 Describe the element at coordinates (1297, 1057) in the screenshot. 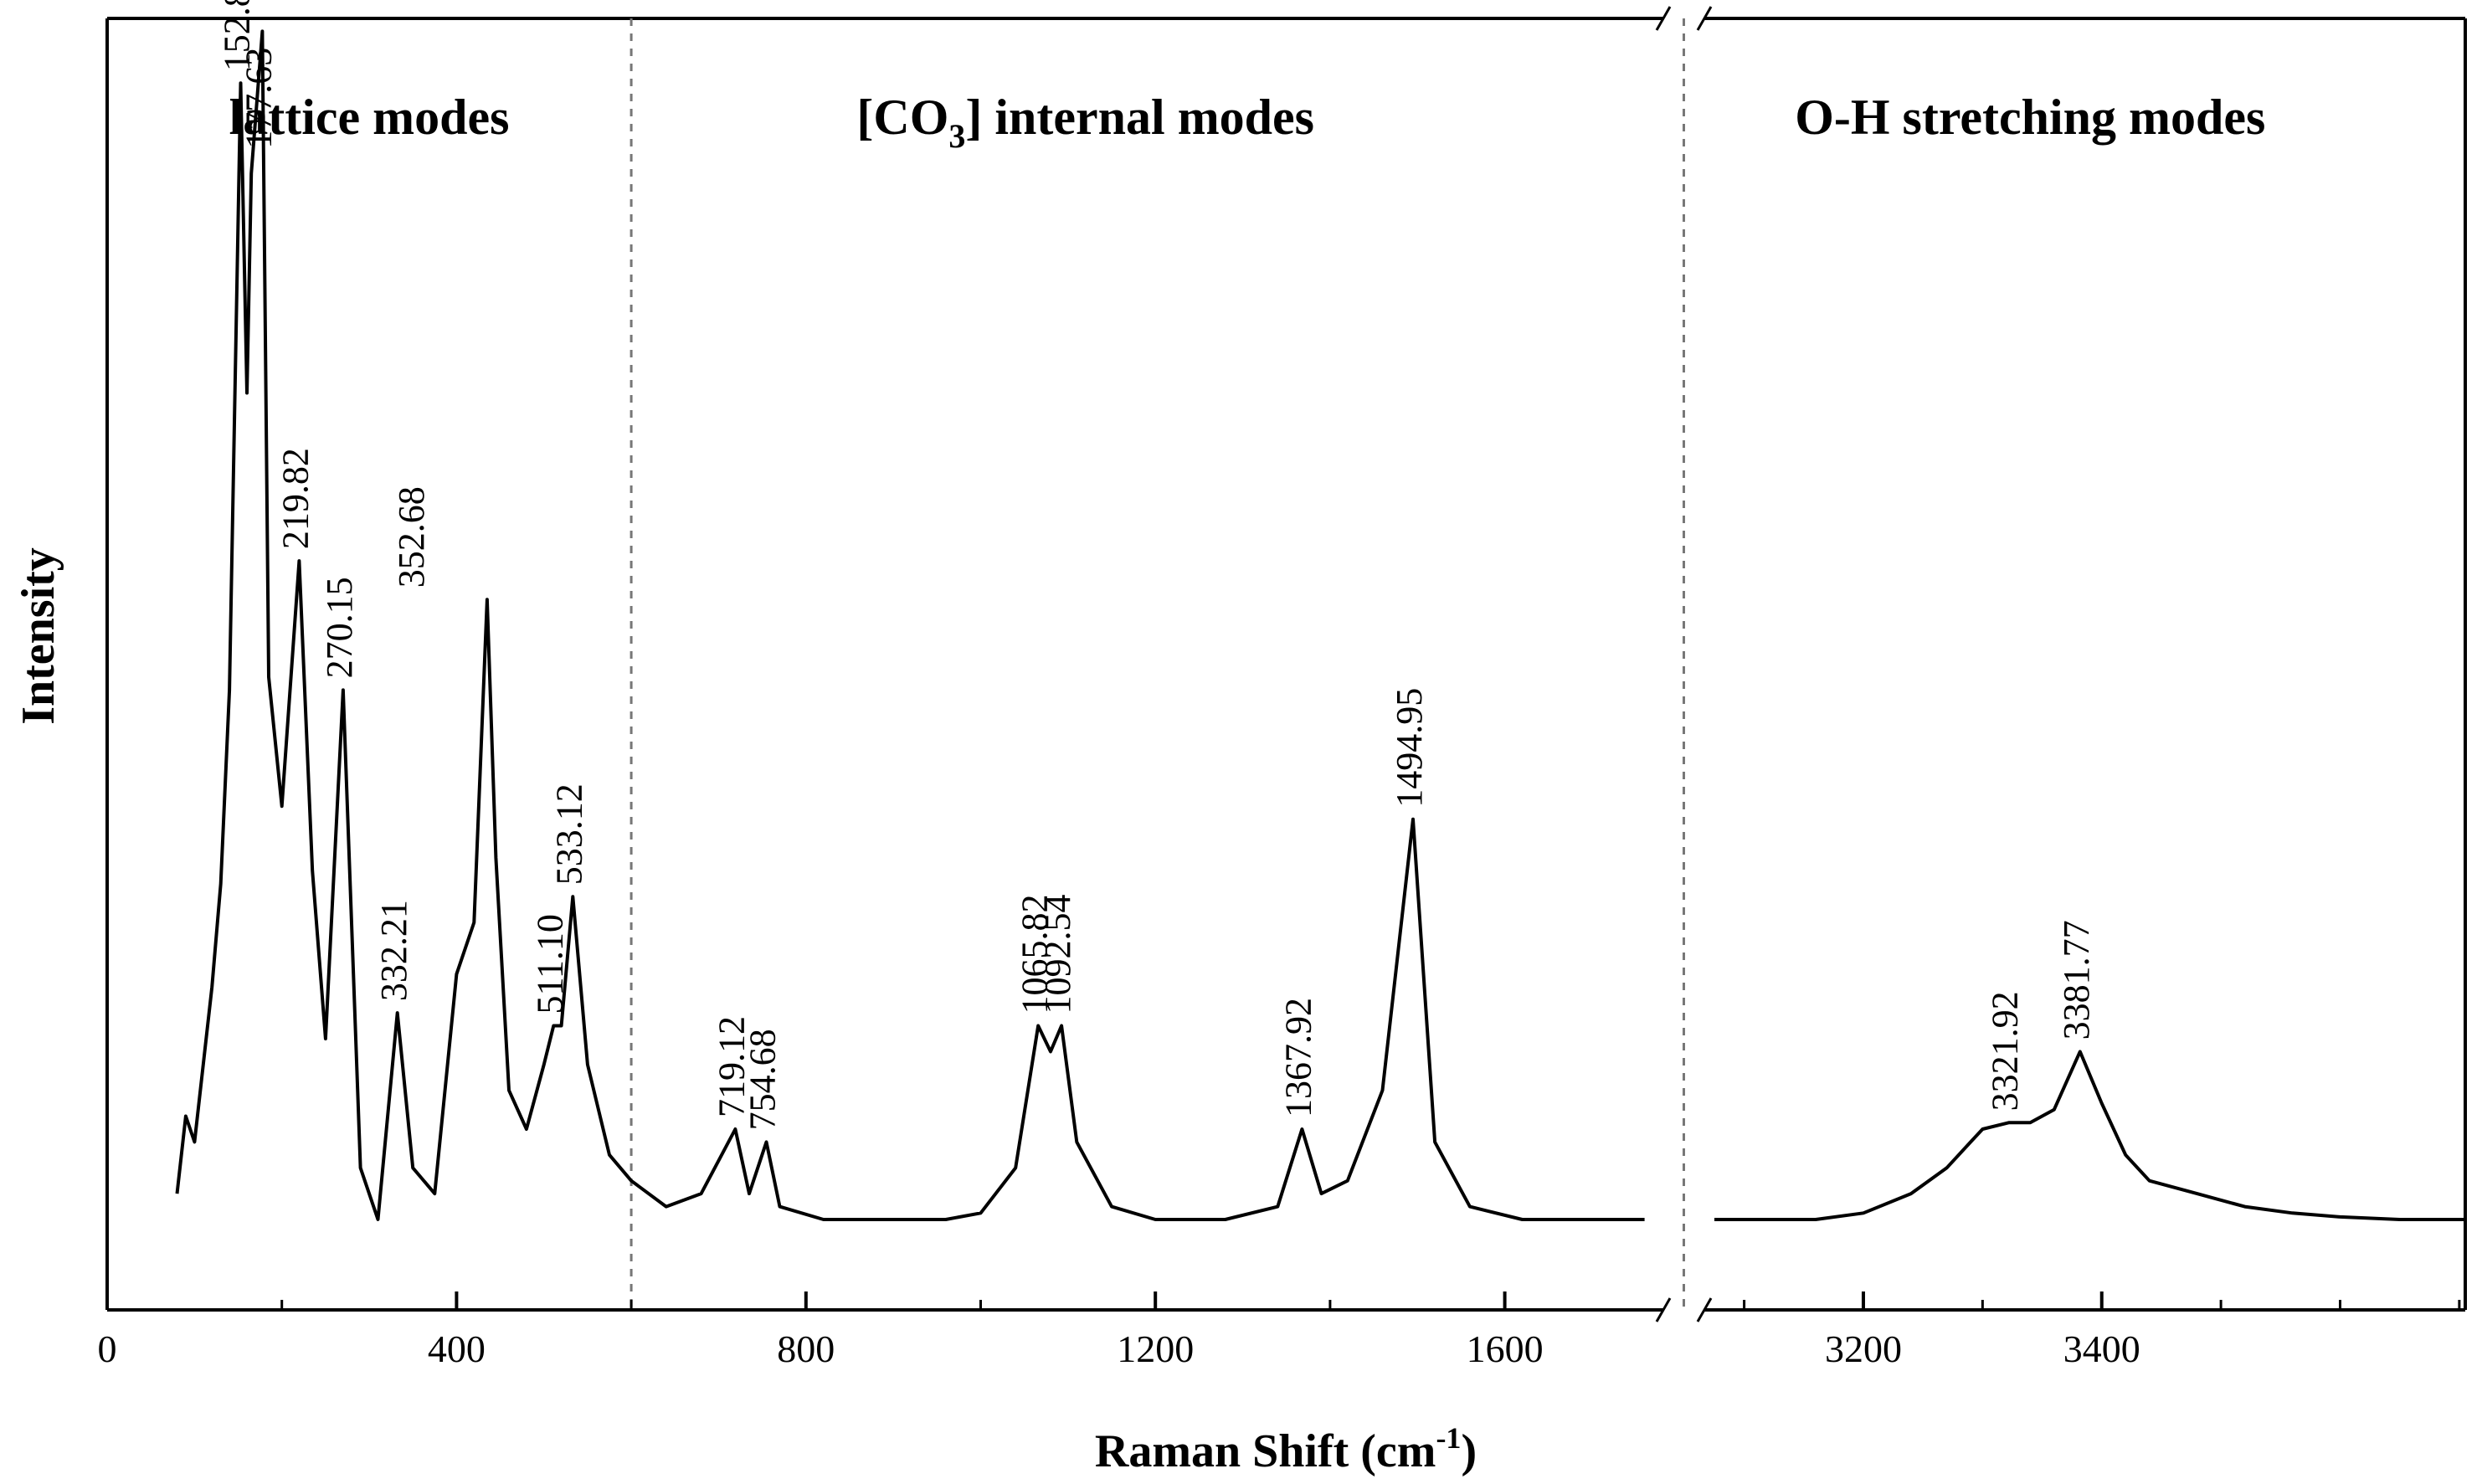

I see `peak-label: 1367.92` at that location.